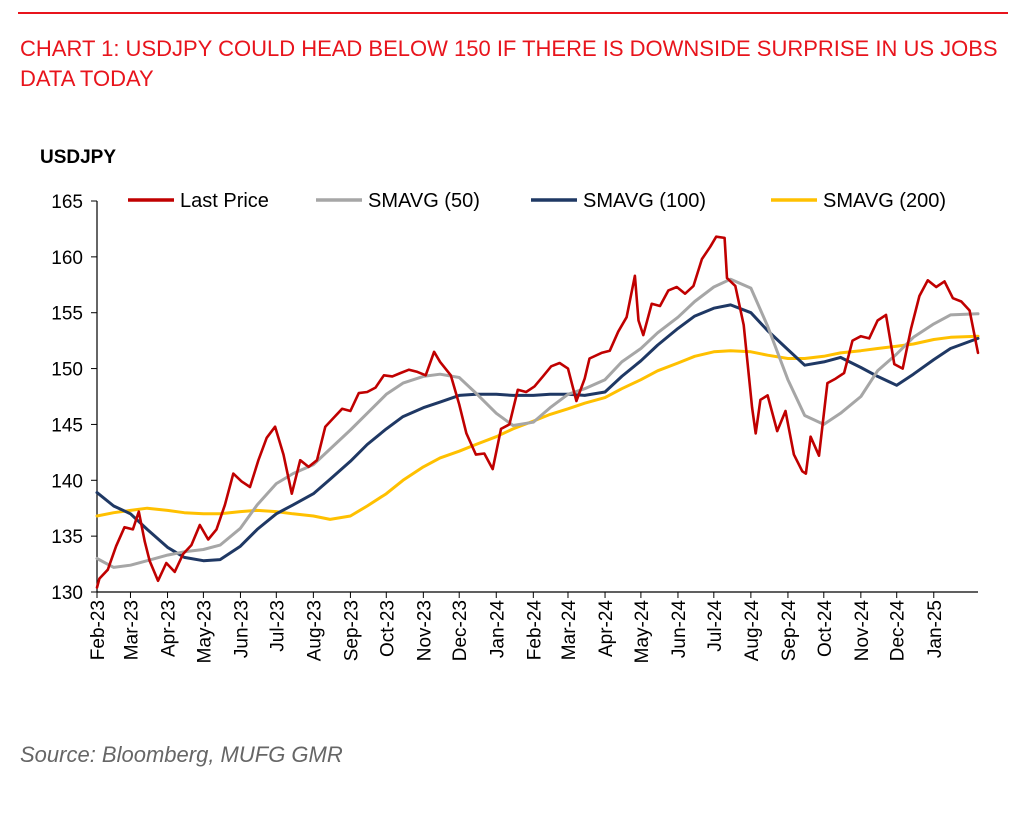 This screenshot has width=1022, height=814. What do you see at coordinates (789, 631) in the screenshot?
I see `x-tick-label: Sep-24` at bounding box center [789, 631].